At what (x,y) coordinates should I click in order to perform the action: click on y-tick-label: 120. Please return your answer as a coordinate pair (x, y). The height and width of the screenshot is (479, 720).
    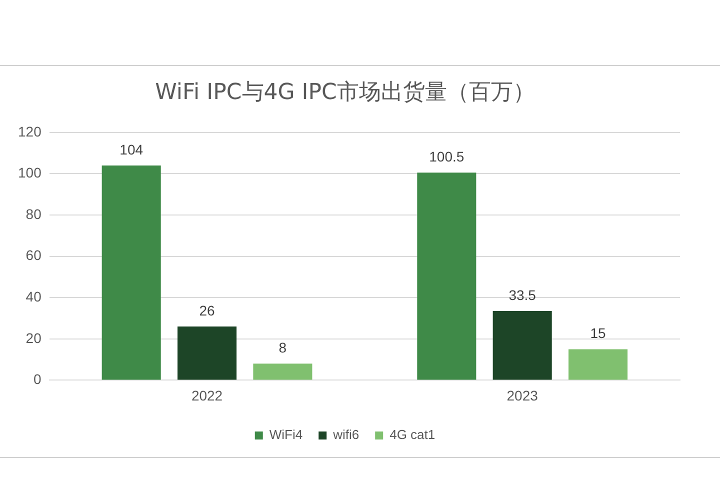
    Looking at the image, I should click on (30, 131).